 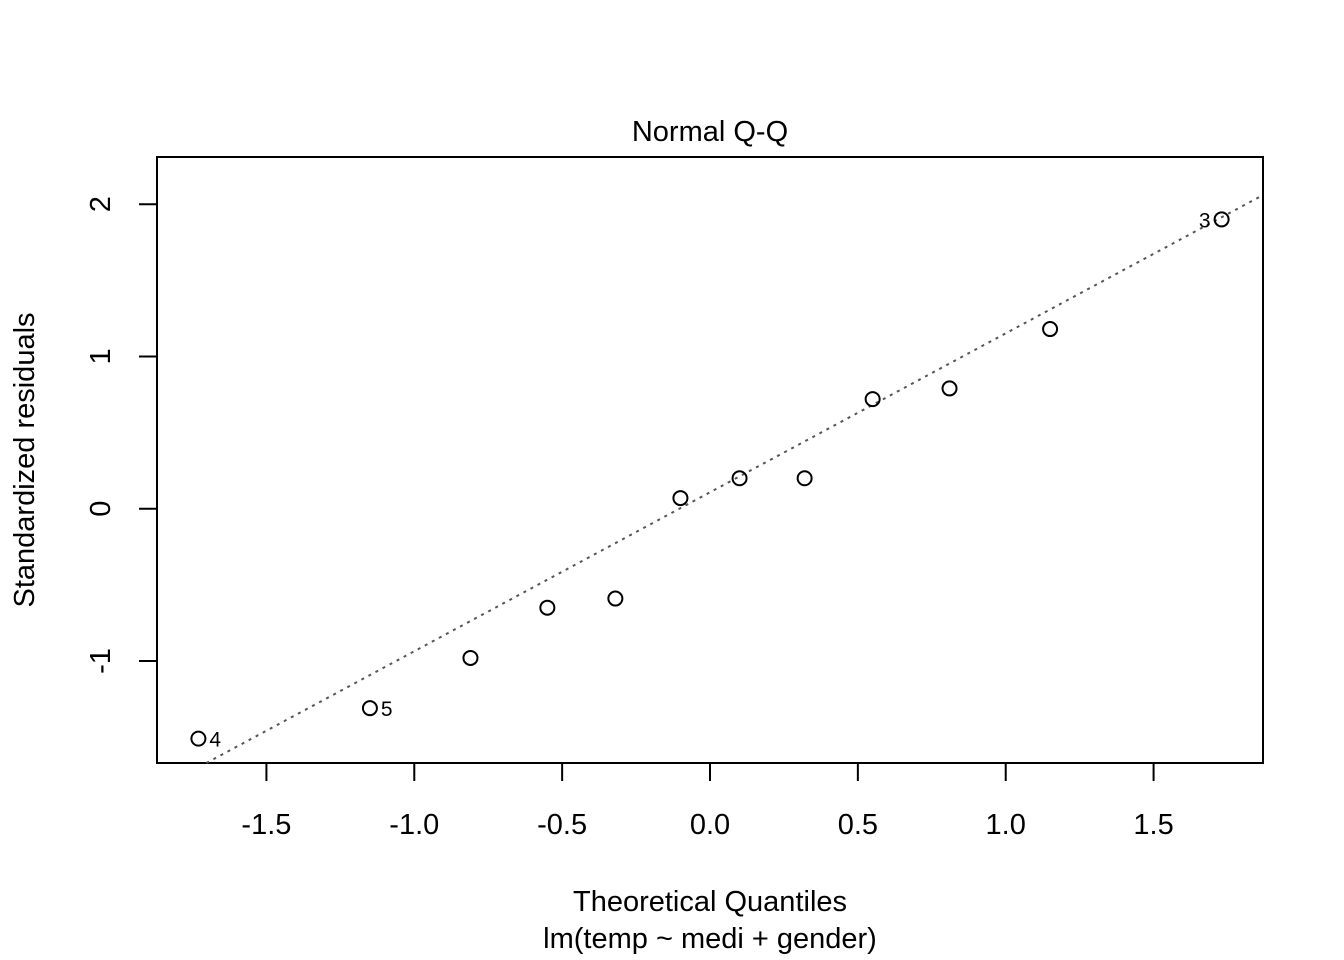 What do you see at coordinates (710, 902) in the screenshot?
I see `x-axis-label: Theoretical Quantiles` at bounding box center [710, 902].